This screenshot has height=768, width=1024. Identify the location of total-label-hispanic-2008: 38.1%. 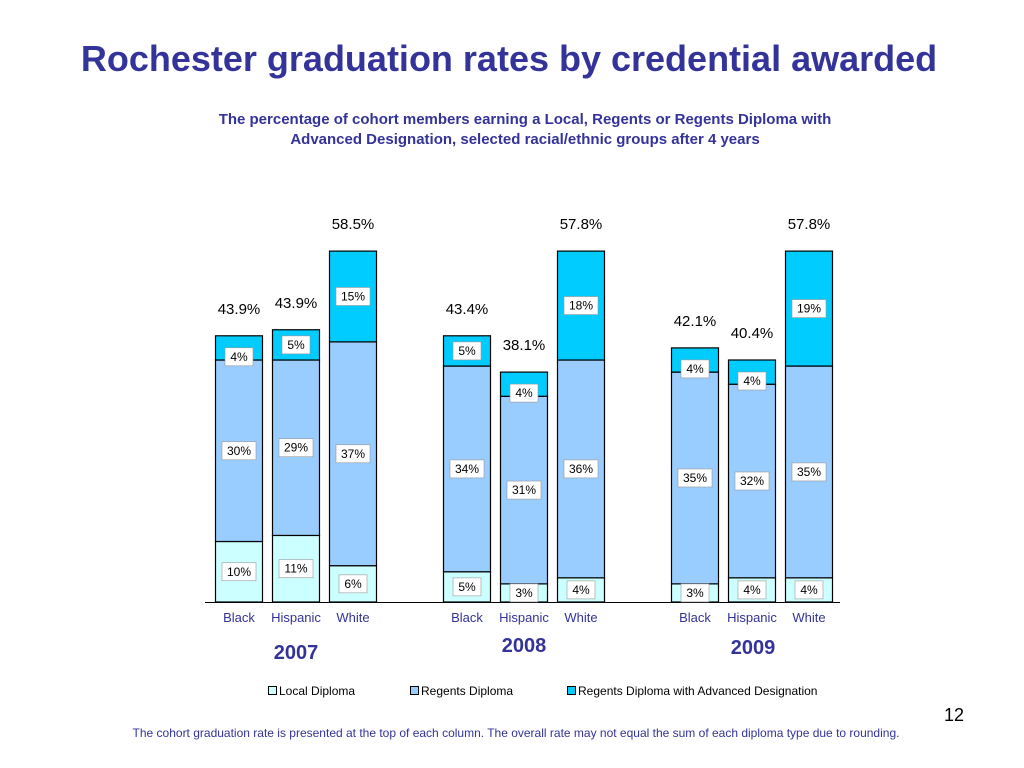
(524, 345).